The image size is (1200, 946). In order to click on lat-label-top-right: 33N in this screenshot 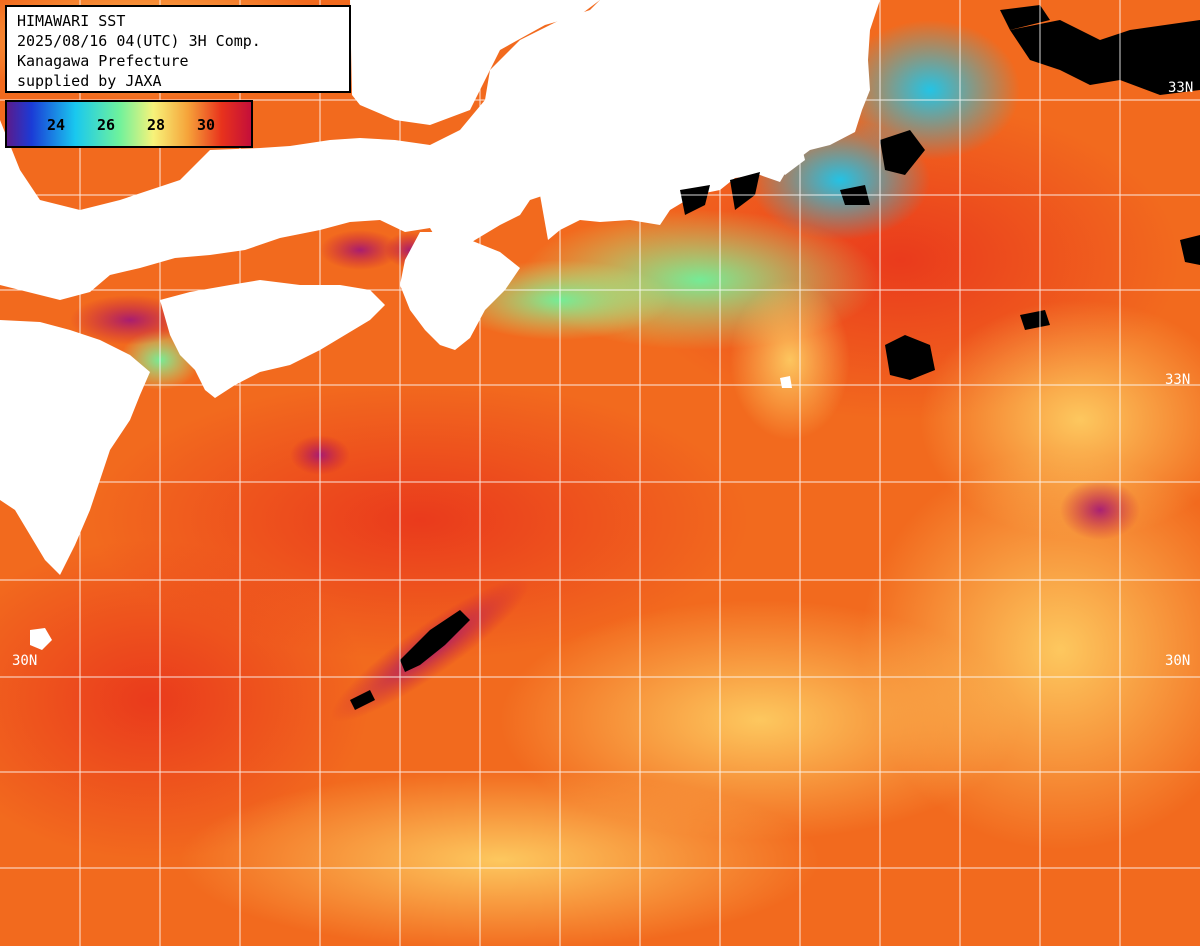, I will do `click(1181, 88)`.